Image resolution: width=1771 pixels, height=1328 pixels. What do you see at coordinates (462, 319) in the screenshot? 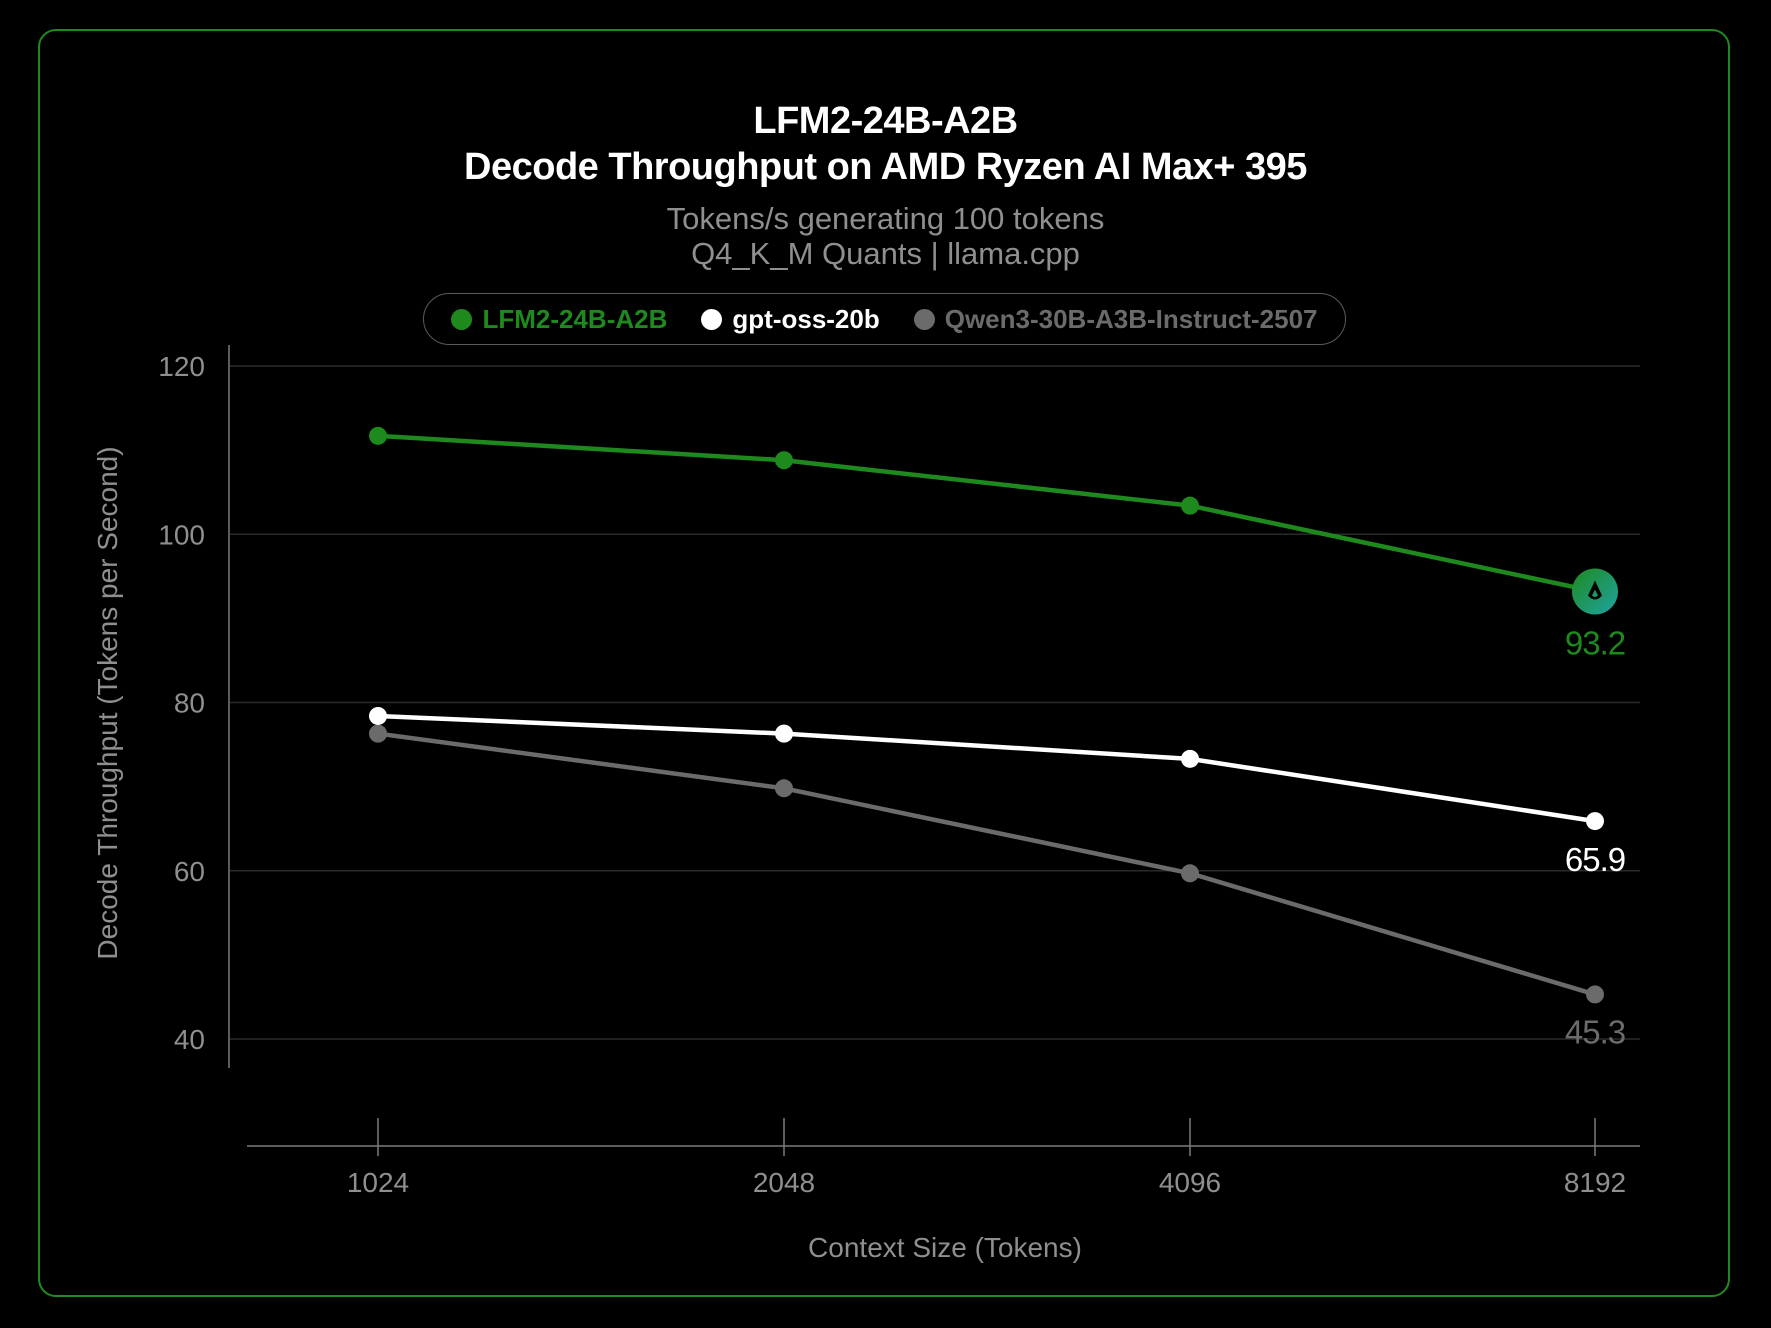
I see `legend-dot-lfm2` at bounding box center [462, 319].